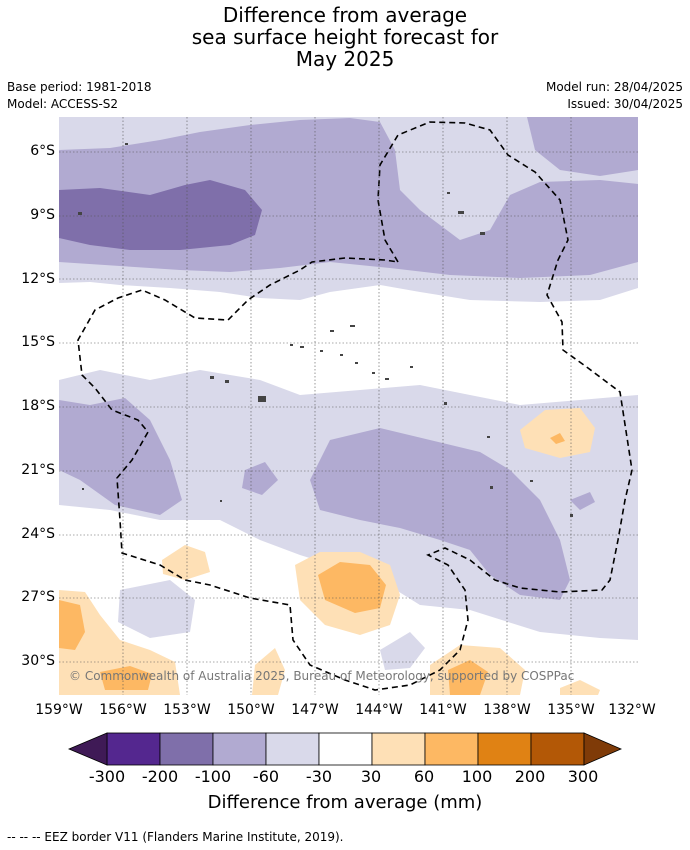 The width and height of the screenshot is (690, 850). I want to click on colorbar-tick-label: -30, so click(319, 776).